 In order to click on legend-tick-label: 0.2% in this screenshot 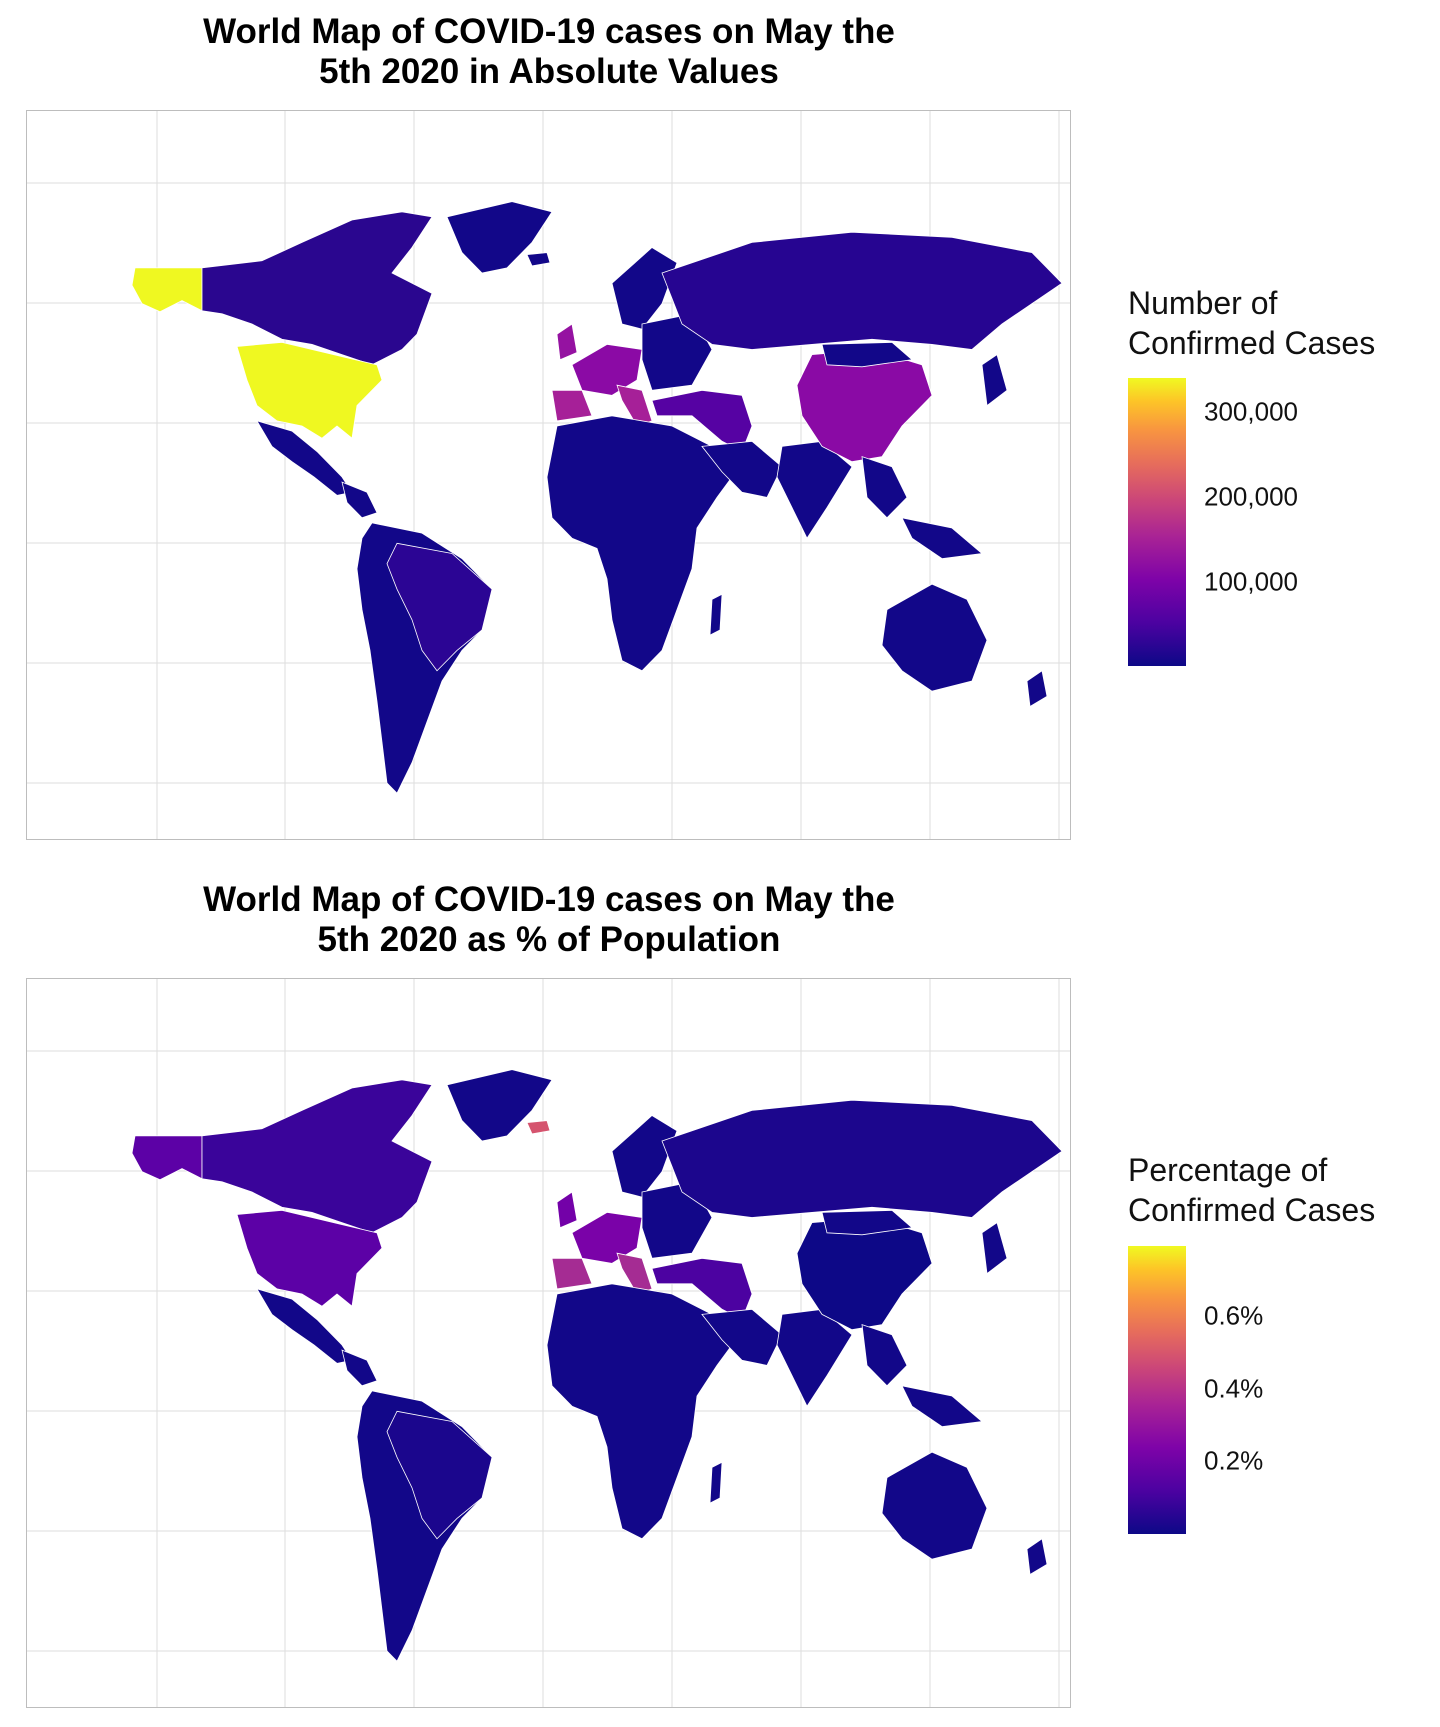, I will do `click(1234, 1460)`.